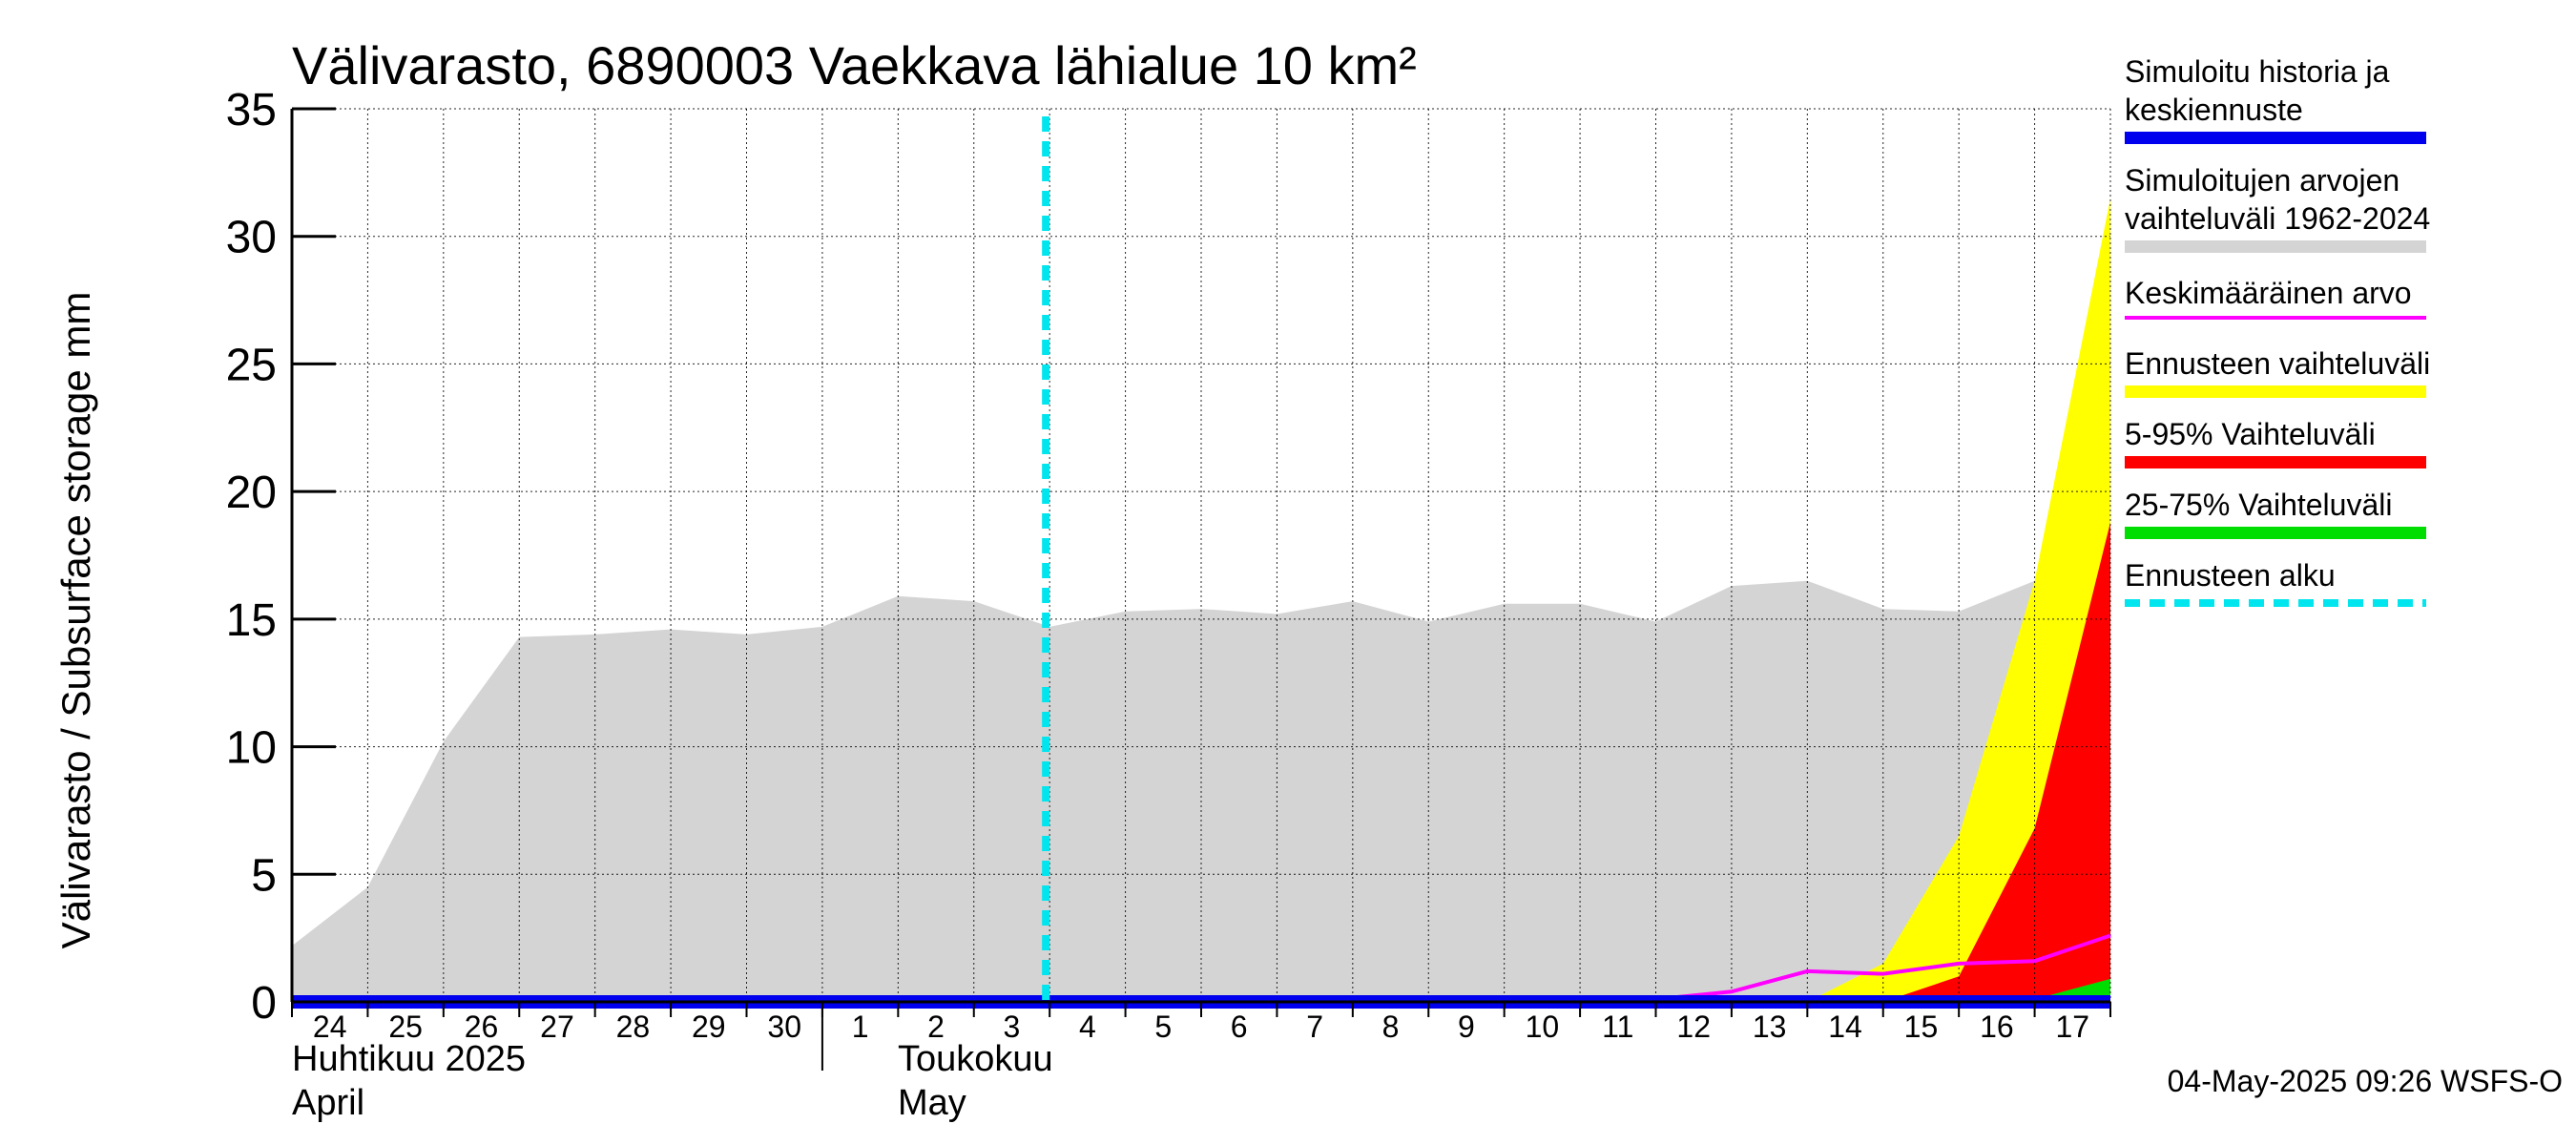  Describe the element at coordinates (709, 1027) in the screenshot. I see `x-tick-label: 29` at that location.